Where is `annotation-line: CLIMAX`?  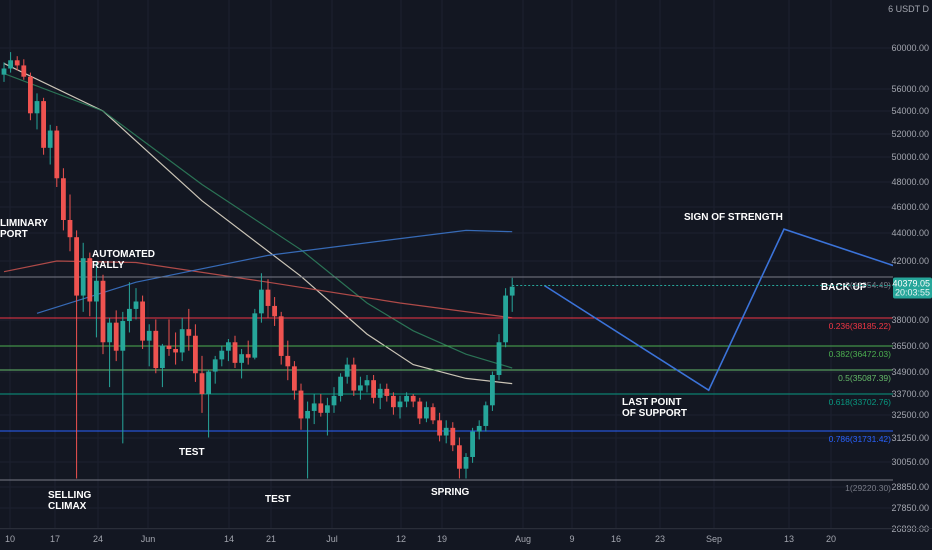
annotation-line: CLIMAX is located at coordinates (67, 506).